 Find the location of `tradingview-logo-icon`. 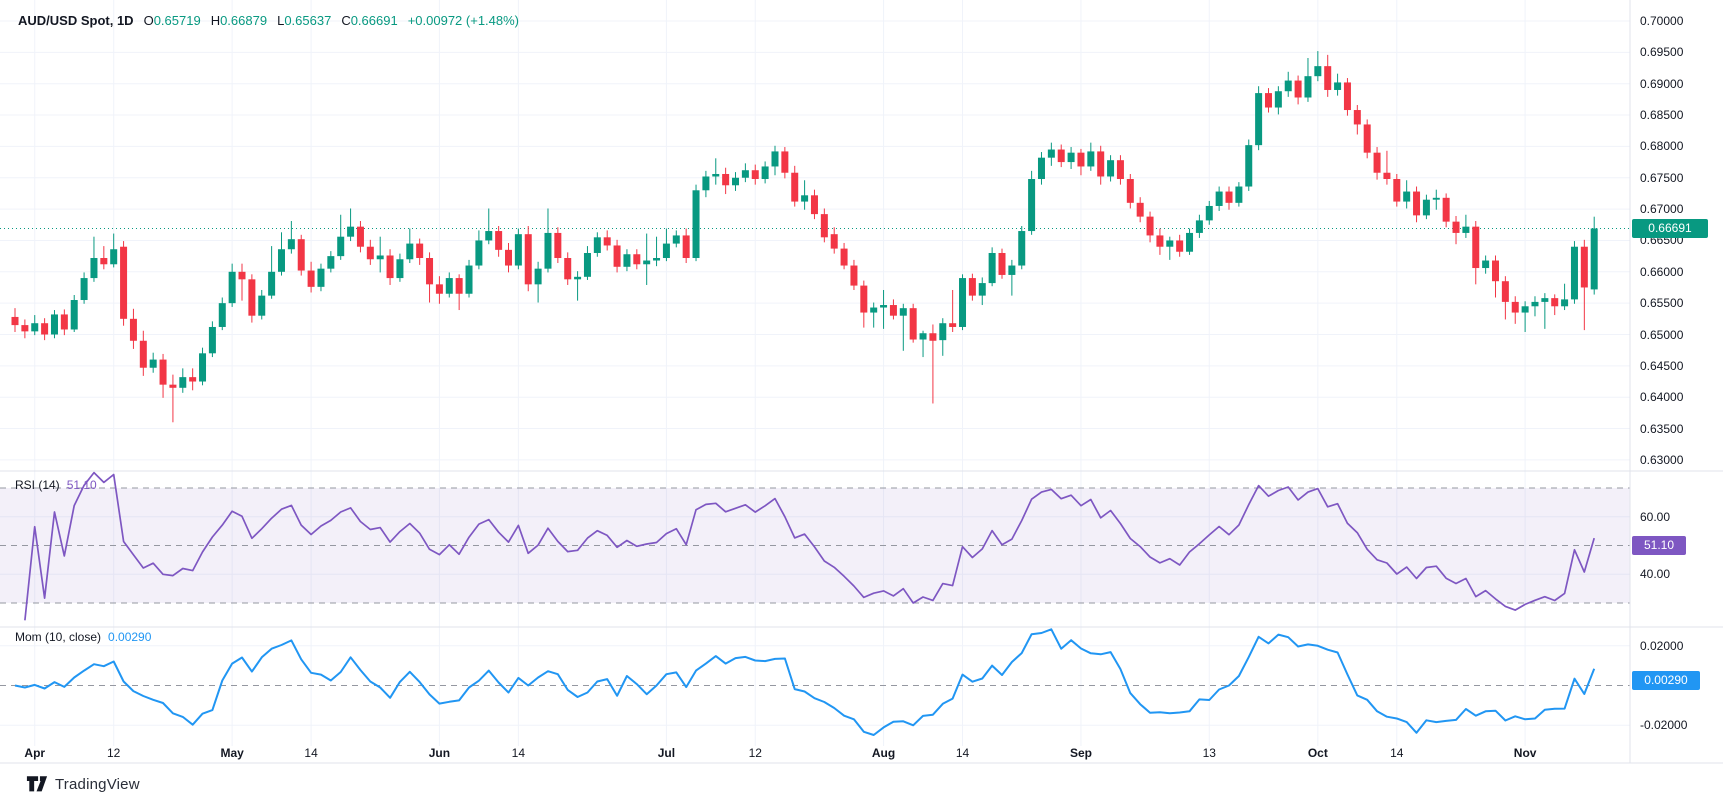

tradingview-logo-icon is located at coordinates (37, 784).